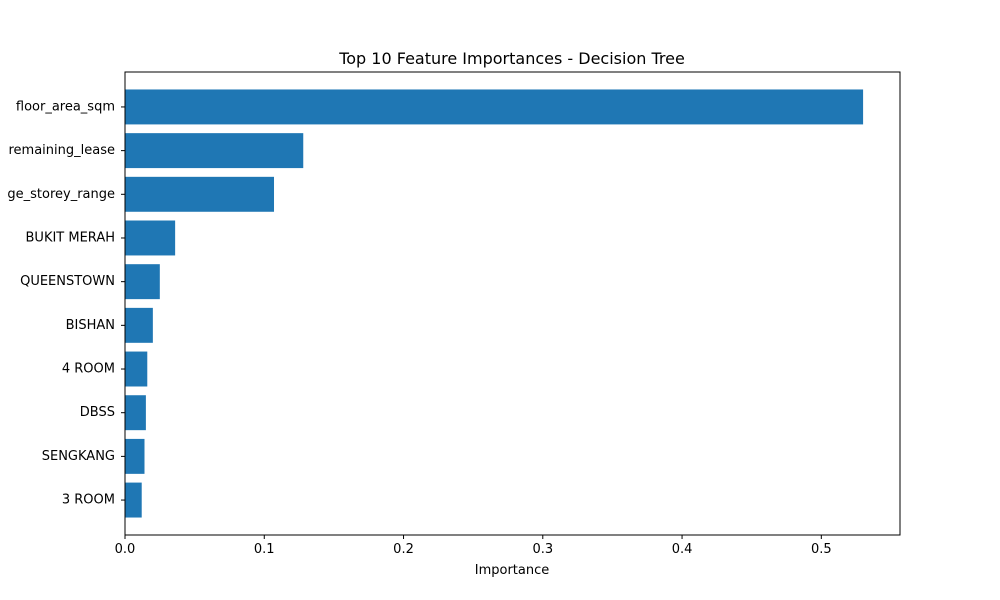 Image resolution: width=1000 pixels, height=600 pixels. Describe the element at coordinates (88, 369) in the screenshot. I see `y-tick-label-4-room: 4 ROOM` at that location.